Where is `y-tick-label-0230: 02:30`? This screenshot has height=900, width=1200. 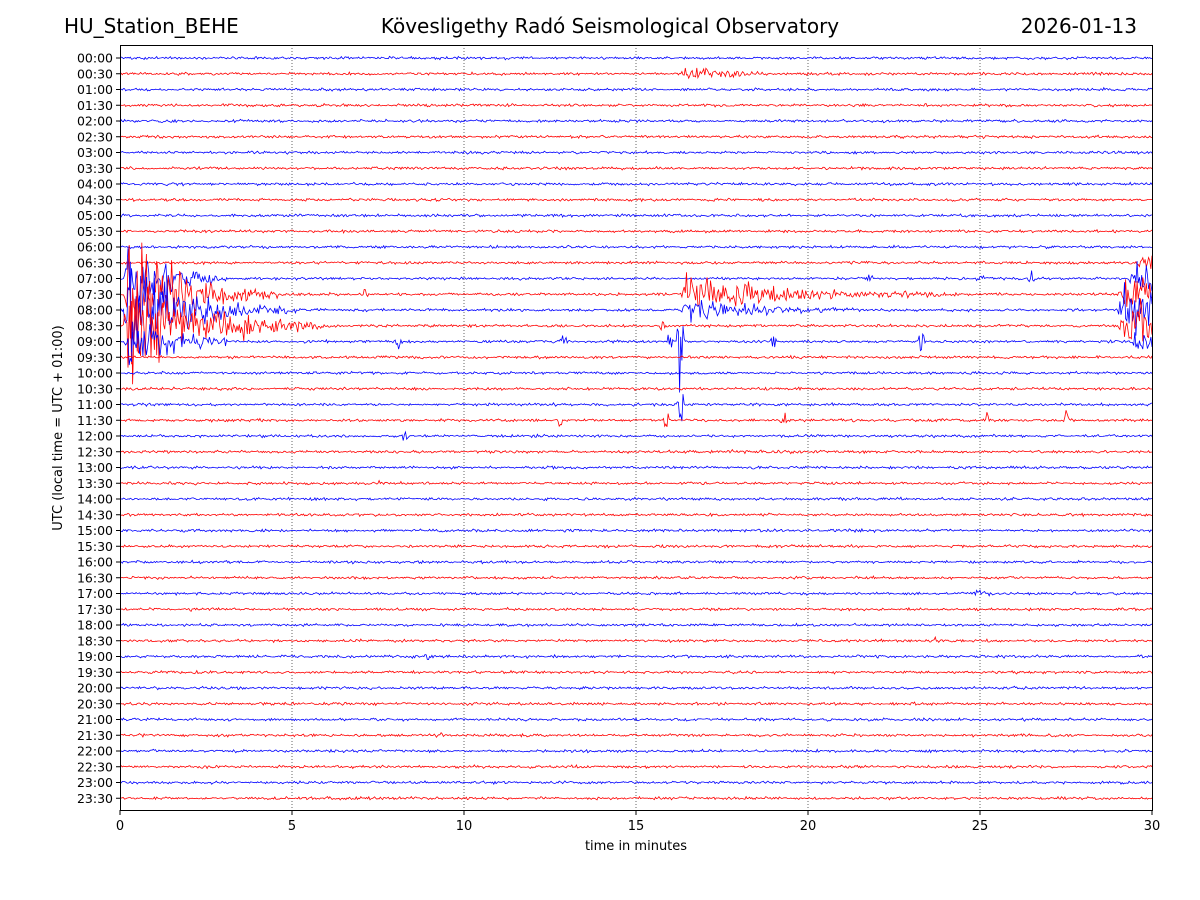 y-tick-label-0230: 02:30 is located at coordinates (95, 136).